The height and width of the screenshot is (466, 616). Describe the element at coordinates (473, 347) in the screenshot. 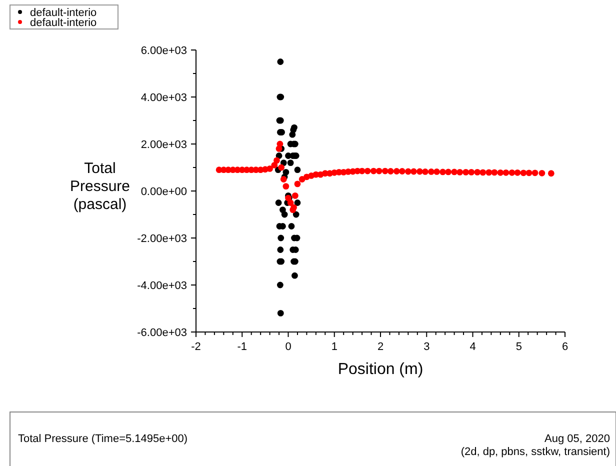

I see `x-tick-label: 4` at that location.